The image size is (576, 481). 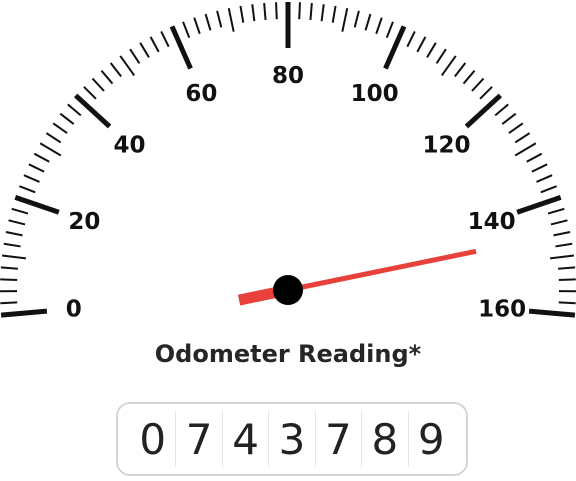 I want to click on gauge-label: 100, so click(x=375, y=94).